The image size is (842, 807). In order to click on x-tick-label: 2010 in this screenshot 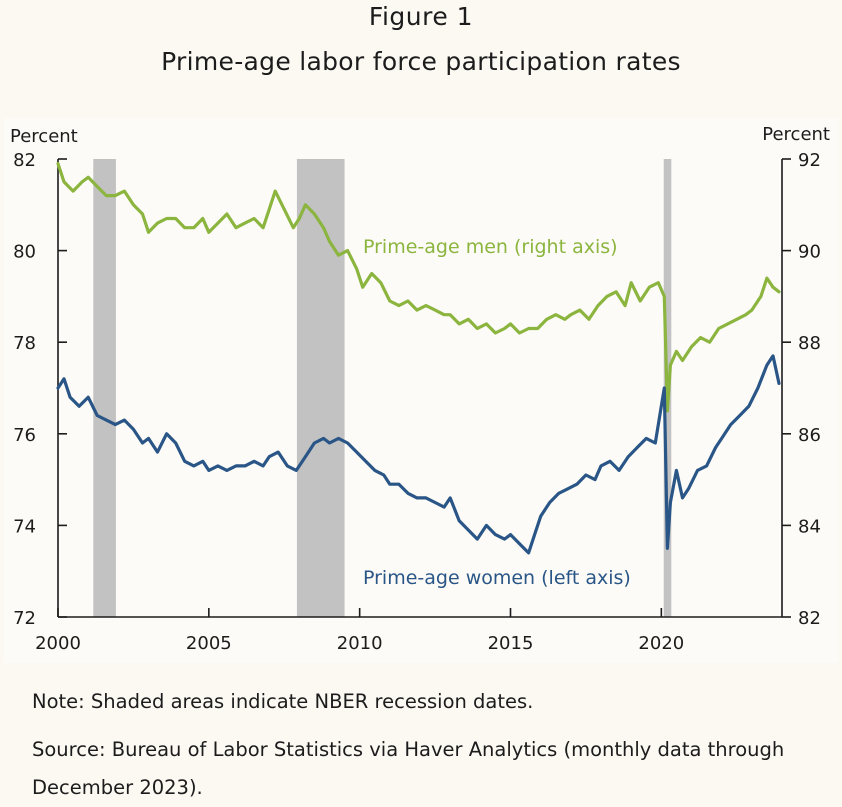, I will do `click(360, 643)`.